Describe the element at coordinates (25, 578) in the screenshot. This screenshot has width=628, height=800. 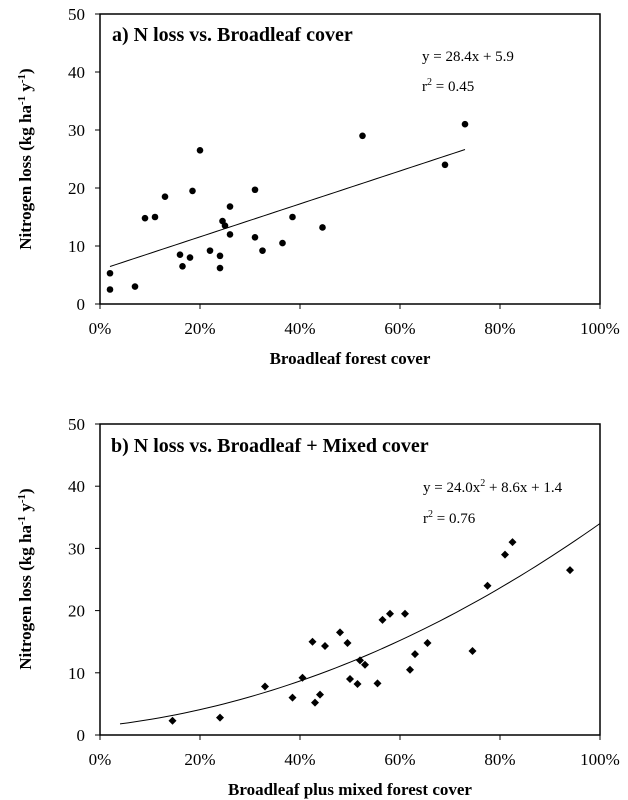
I see `chart-b-y-label: Nitrogen loss (kg ha-1 y-1)` at that location.